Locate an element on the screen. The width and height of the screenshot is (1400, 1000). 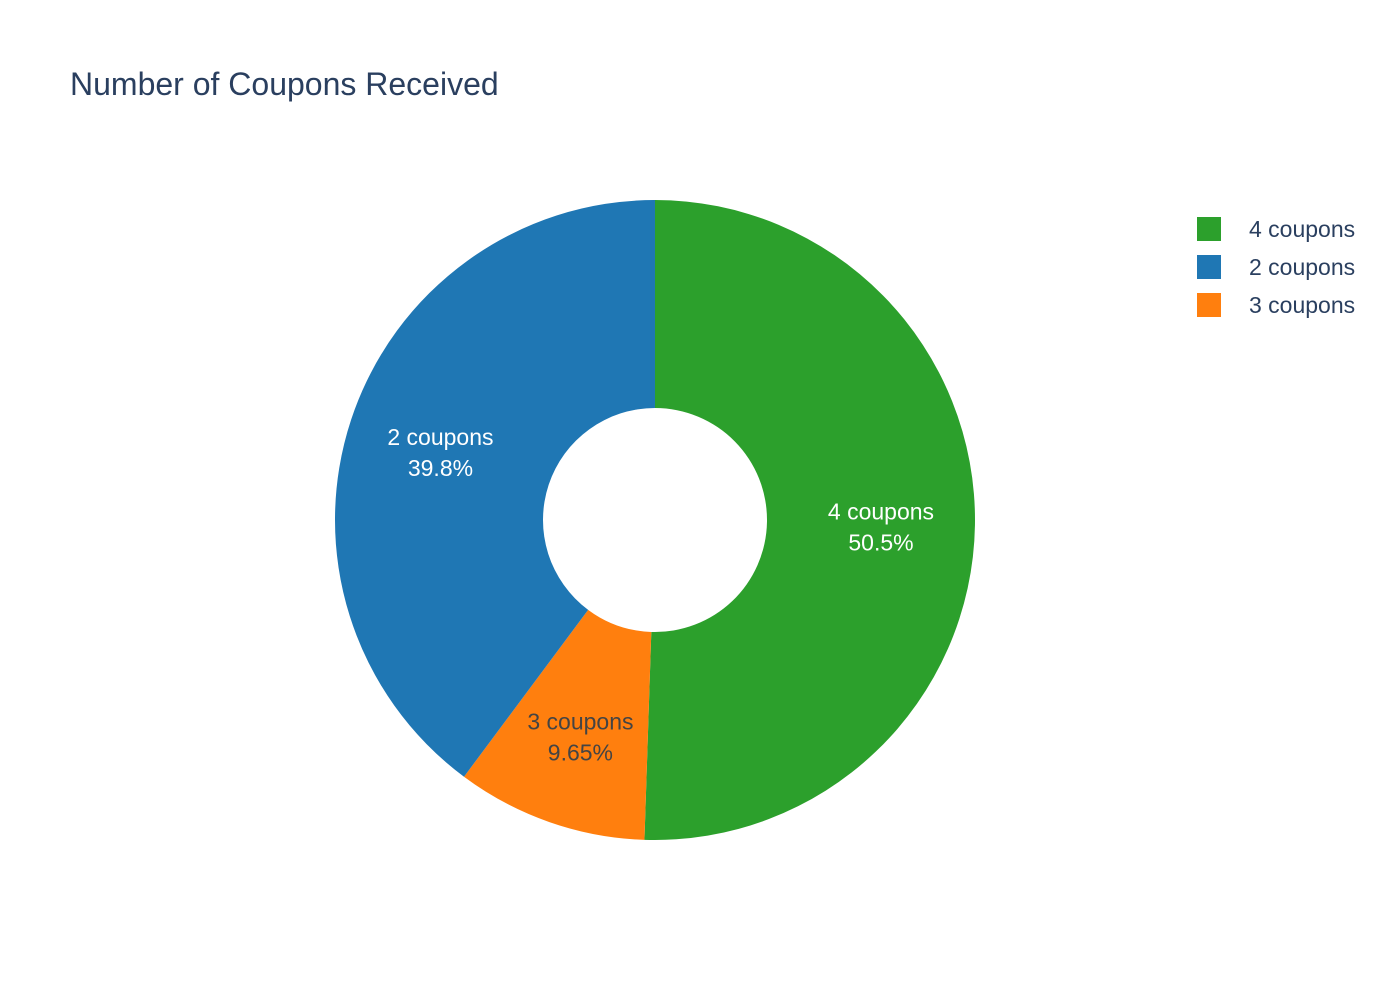
legend-label: 4 coupons is located at coordinates (1302, 228).